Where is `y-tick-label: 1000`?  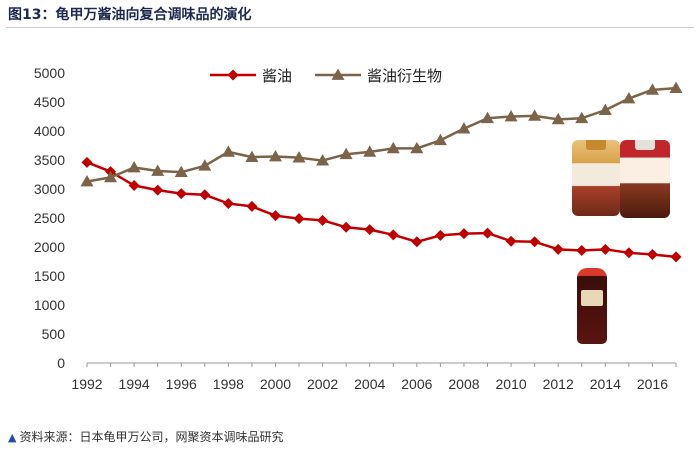
y-tick-label: 1000 is located at coordinates (49, 305).